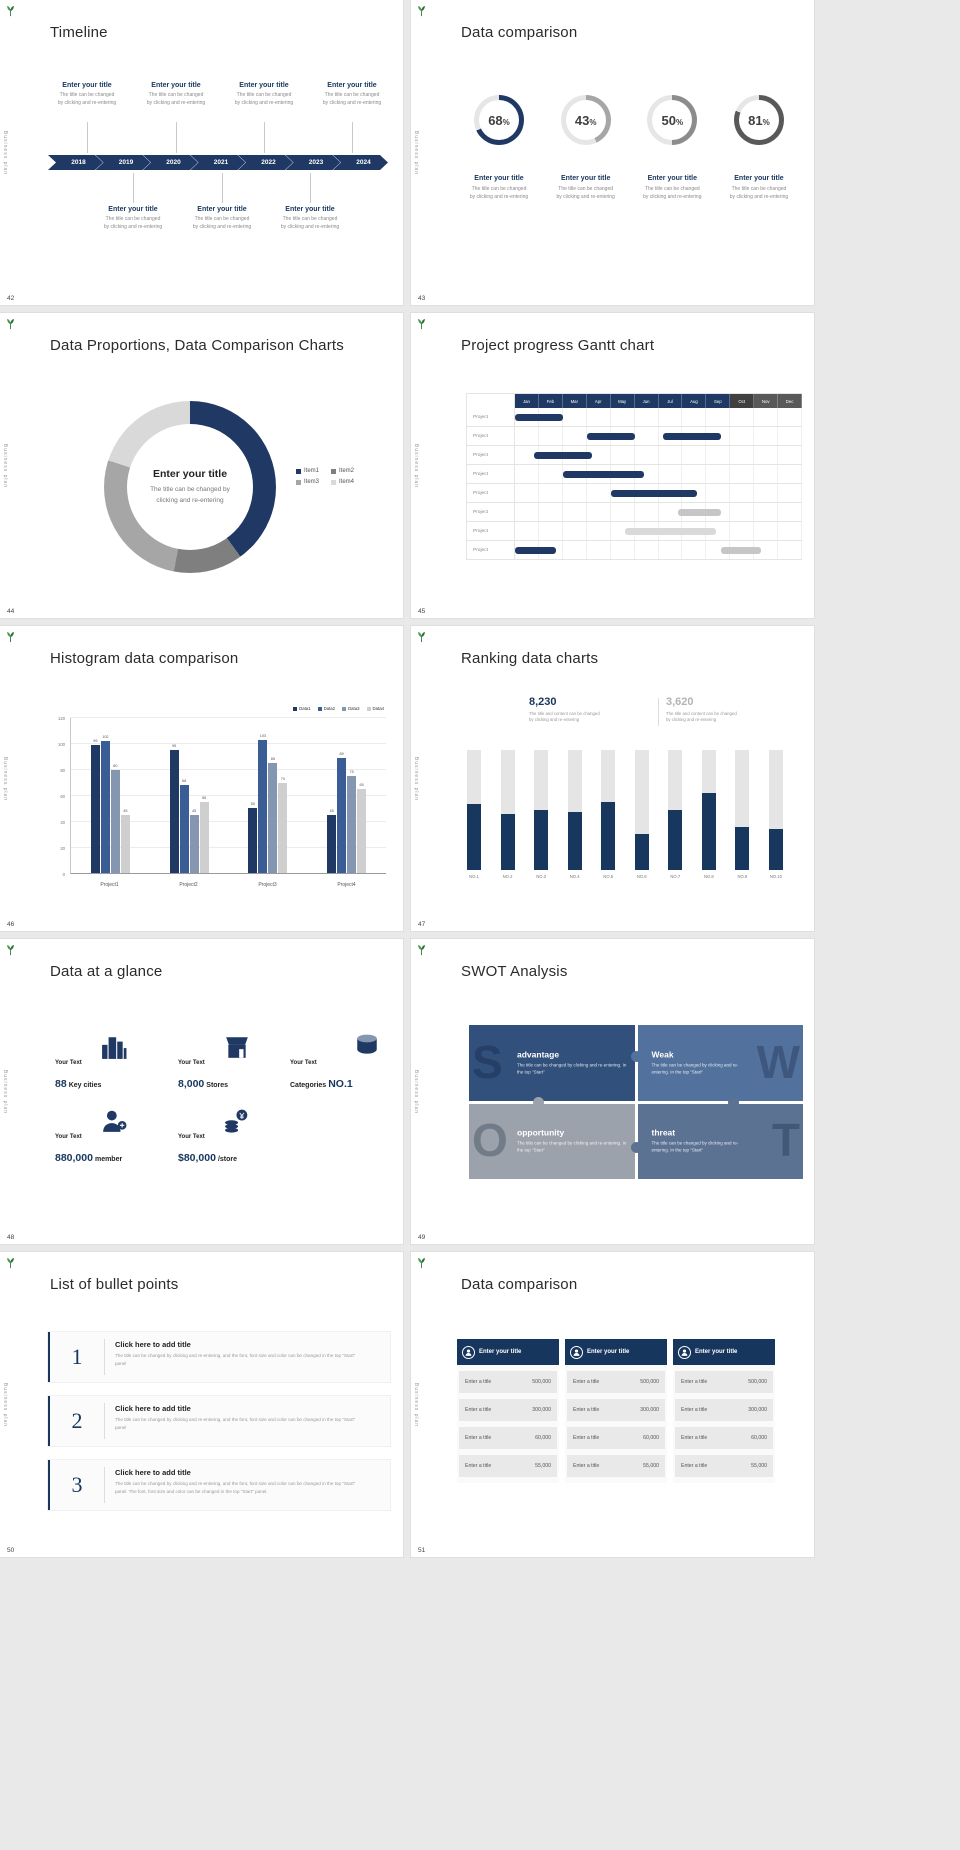 This screenshot has height=1850, width=960. What do you see at coordinates (354, 708) in the screenshot?
I see `legend-label: Data3` at bounding box center [354, 708].